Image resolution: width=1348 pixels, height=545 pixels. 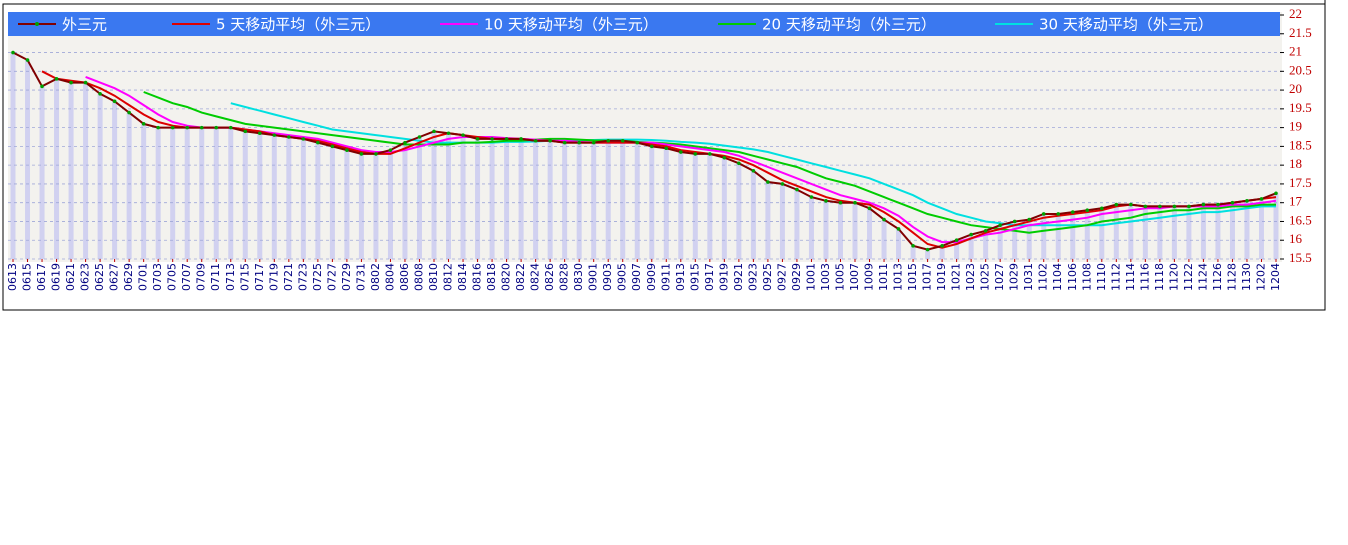 What do you see at coordinates (128, 277) in the screenshot?
I see `x-tick-label: 0629` at bounding box center [128, 277].